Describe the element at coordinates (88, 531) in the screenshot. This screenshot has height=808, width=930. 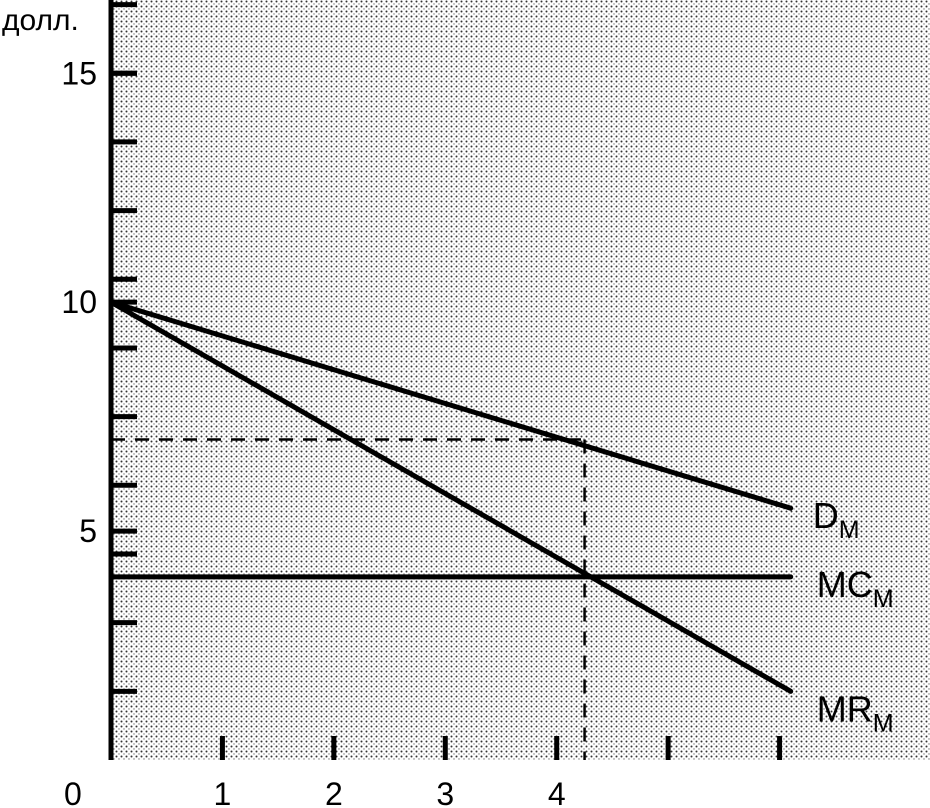
I see `y-tick-label: 5` at that location.